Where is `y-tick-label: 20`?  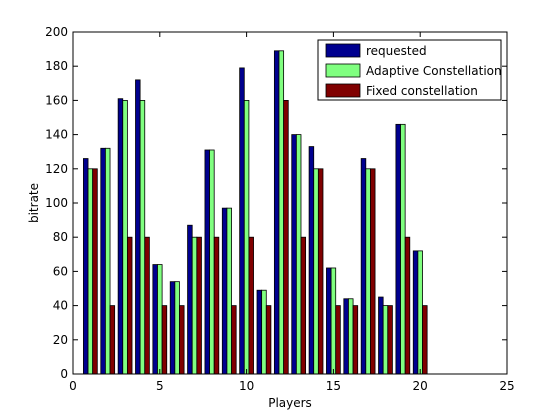 y-tick-label: 20 is located at coordinates (60, 340).